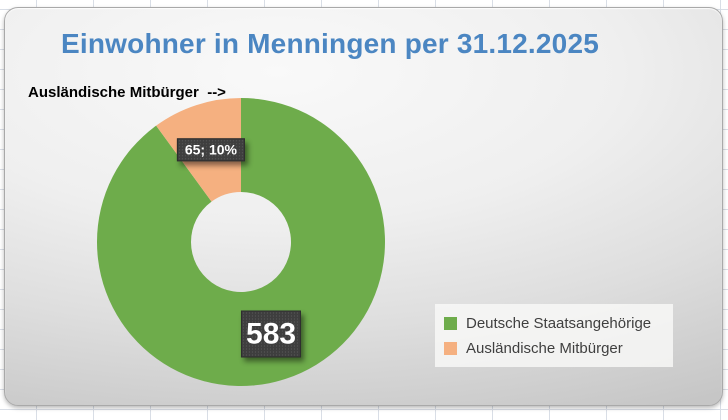 This screenshot has height=420, width=728. I want to click on legend-swatch-orange-icon, so click(450, 348).